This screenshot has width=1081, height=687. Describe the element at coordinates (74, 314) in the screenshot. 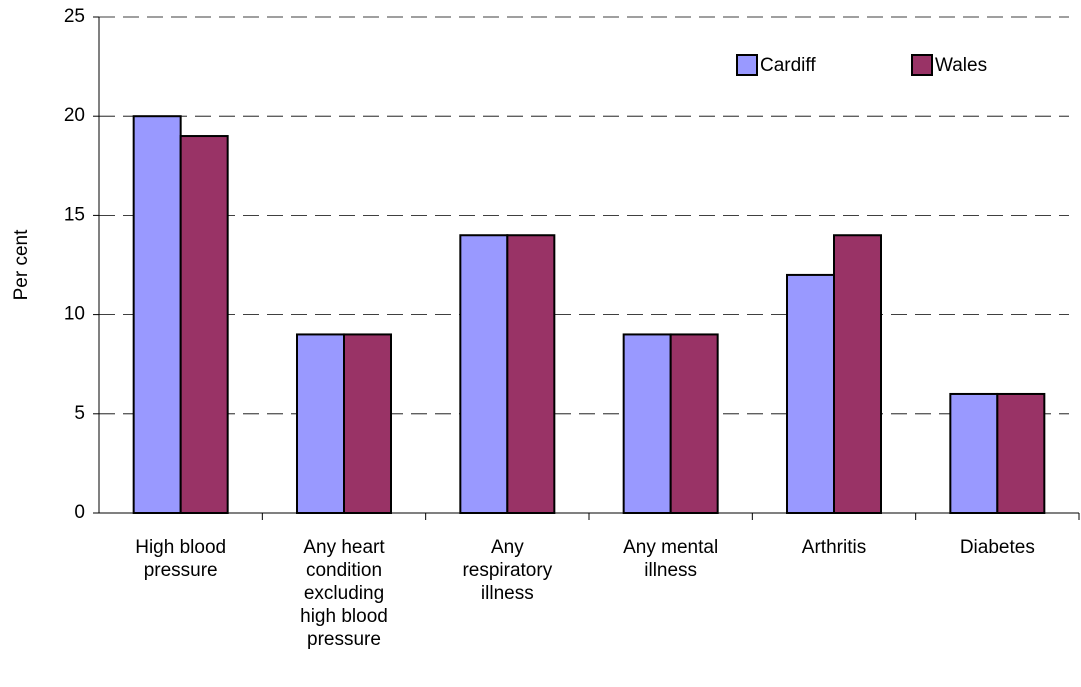

I see `y-tick-label: 10` at that location.